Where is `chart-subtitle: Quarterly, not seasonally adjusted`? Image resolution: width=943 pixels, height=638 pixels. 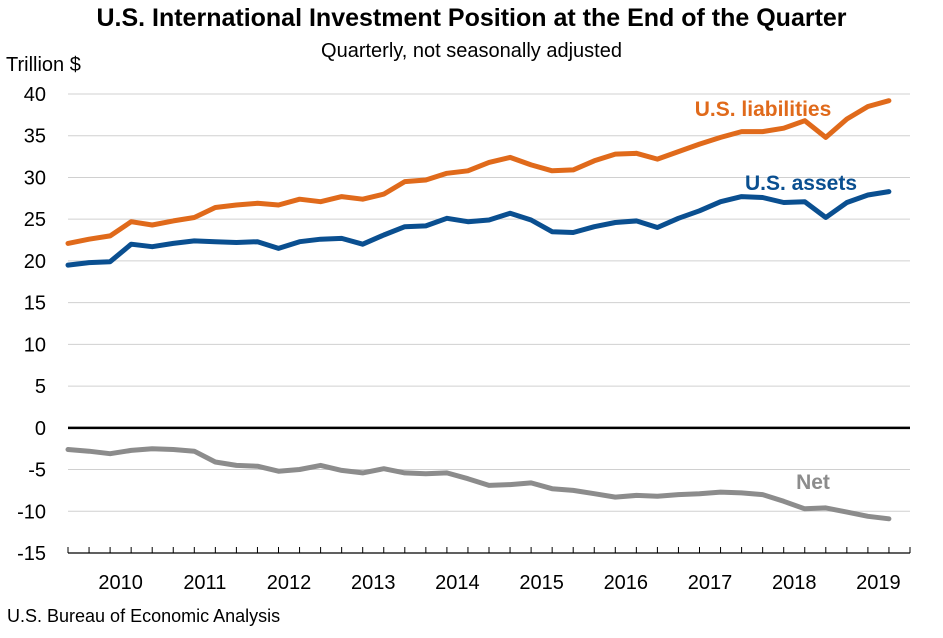
chart-subtitle: Quarterly, not seasonally adjusted is located at coordinates (471, 51).